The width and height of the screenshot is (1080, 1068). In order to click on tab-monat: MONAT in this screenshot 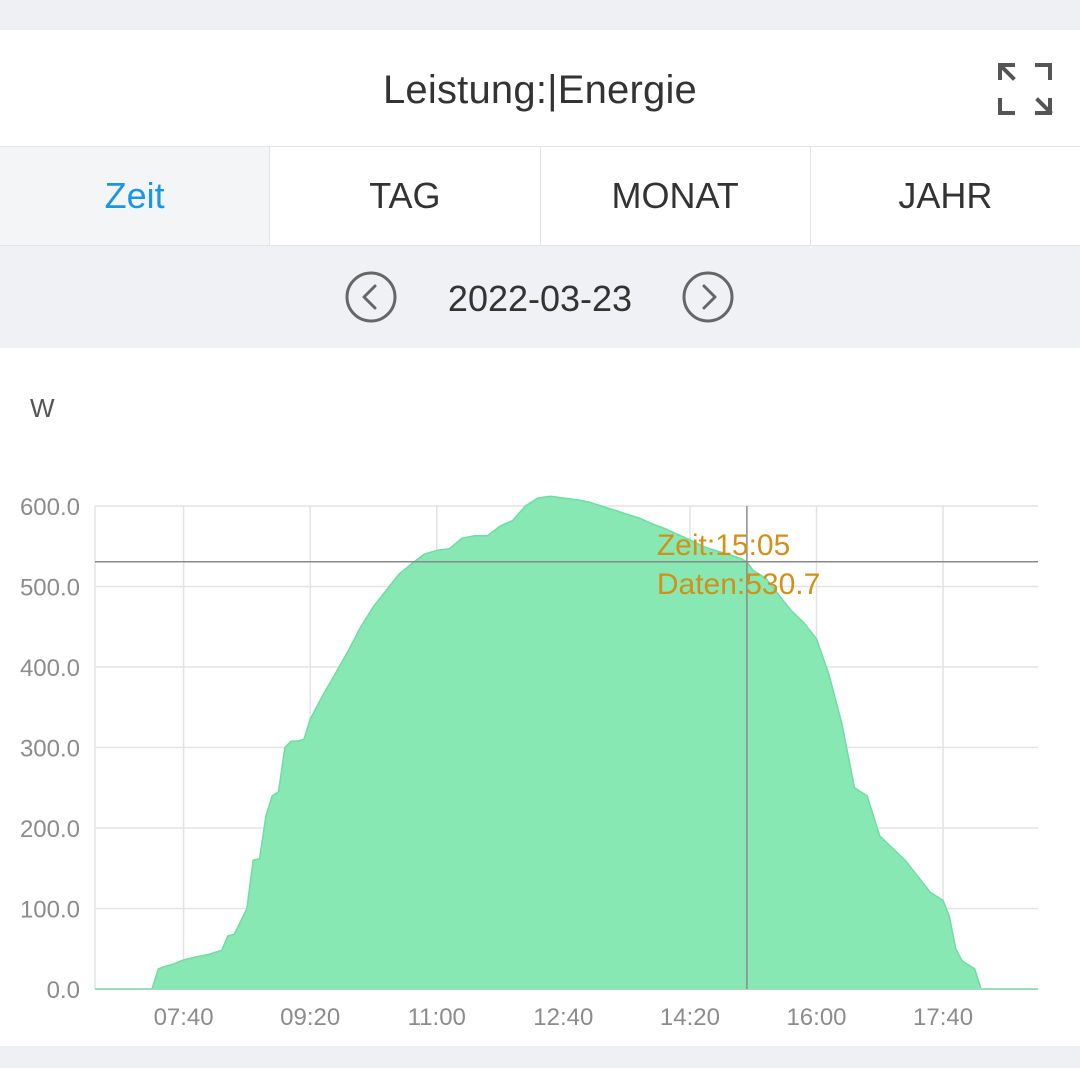, I will do `click(675, 196)`.